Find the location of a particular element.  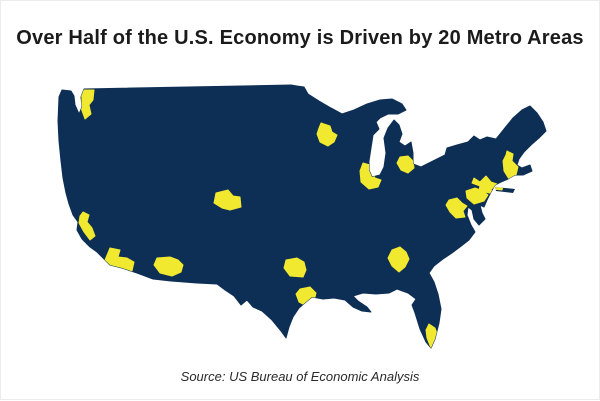

metro-san-francisco is located at coordinates (87, 226).